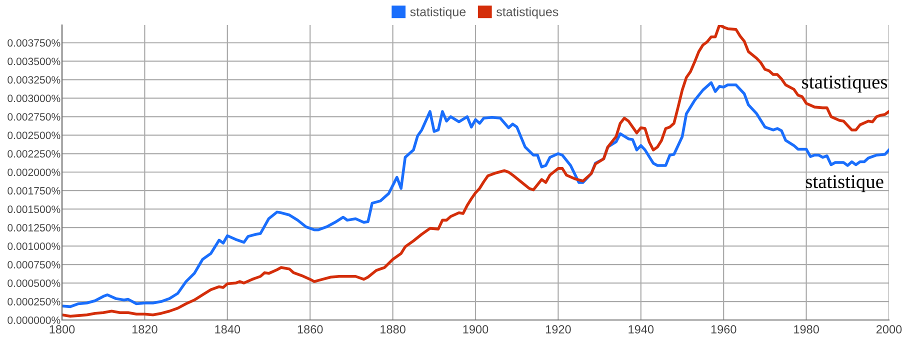 This screenshot has width=905, height=345. What do you see at coordinates (145, 329) in the screenshot?
I see `x-tick-label: 1820` at bounding box center [145, 329].